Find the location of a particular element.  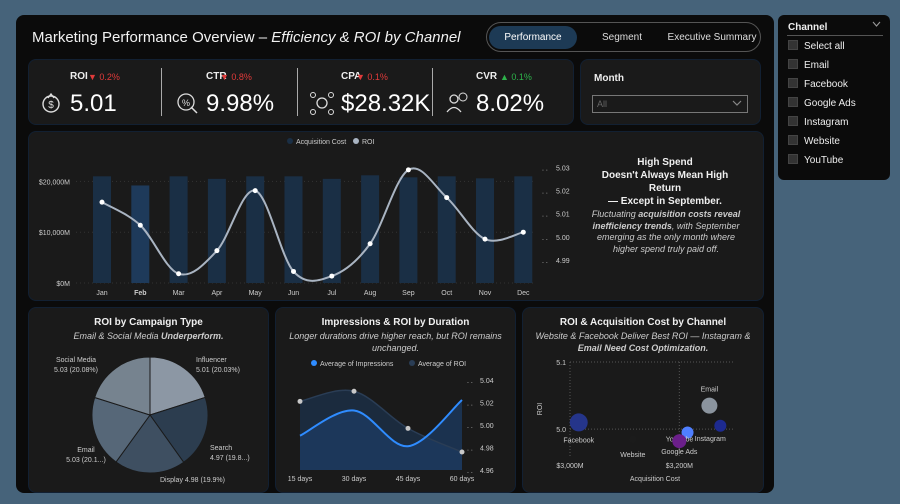

x-tick-label: 45 days is located at coordinates (408, 479).